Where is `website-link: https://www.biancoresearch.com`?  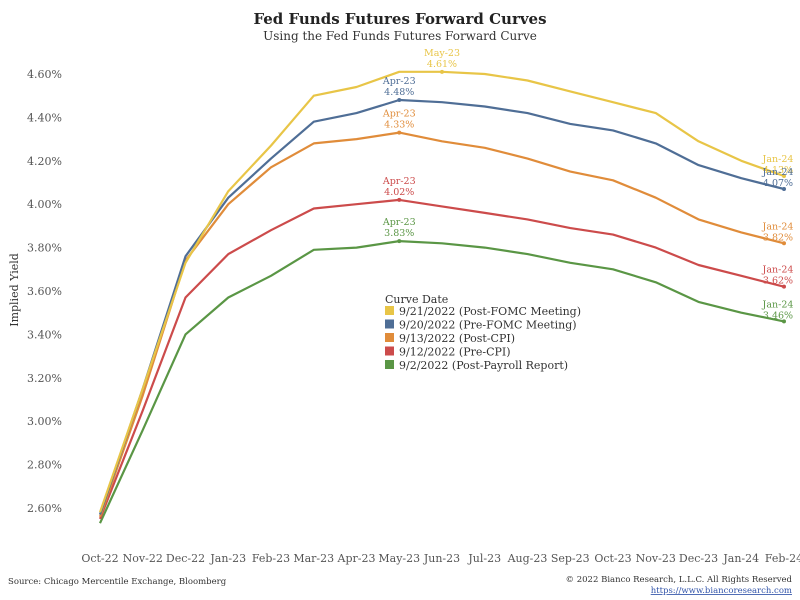
website-link: https://www.biancoresearch.com is located at coordinates (721, 591).